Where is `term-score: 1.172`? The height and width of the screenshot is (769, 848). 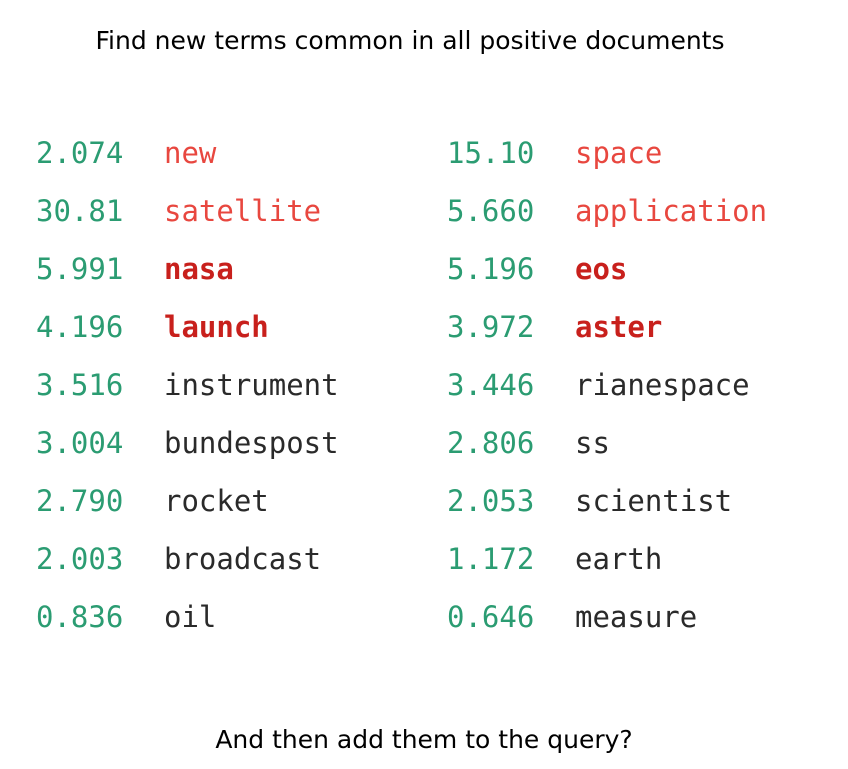 term-score: 1.172 is located at coordinates (491, 559).